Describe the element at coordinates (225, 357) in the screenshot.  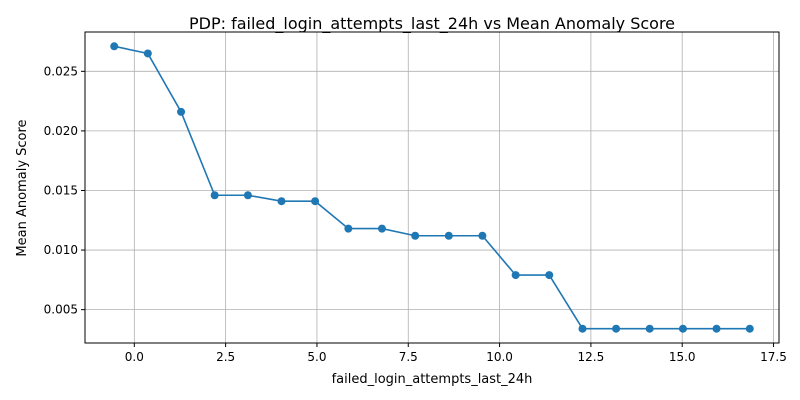
I see `x-tick-label: 2.5` at that location.